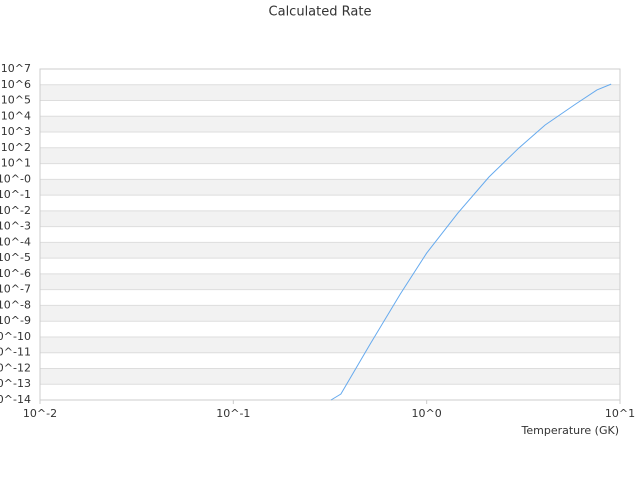  I want to click on y-tick-label: 10^-12, so click(15, 367).